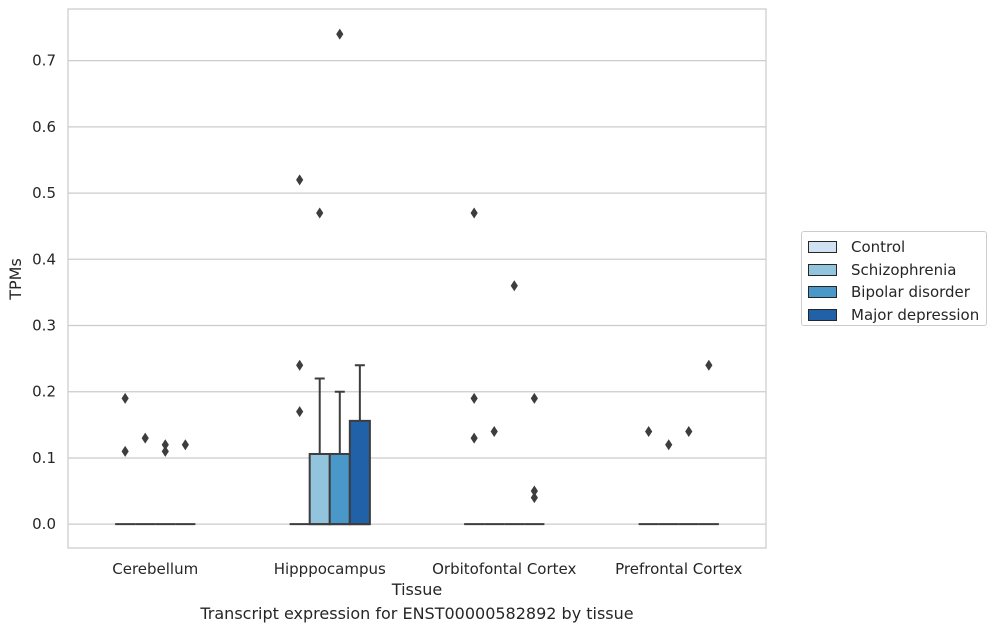 This screenshot has height=634, width=997. Describe the element at coordinates (416, 589) in the screenshot. I see `x-axis-label: Tissue` at that location.